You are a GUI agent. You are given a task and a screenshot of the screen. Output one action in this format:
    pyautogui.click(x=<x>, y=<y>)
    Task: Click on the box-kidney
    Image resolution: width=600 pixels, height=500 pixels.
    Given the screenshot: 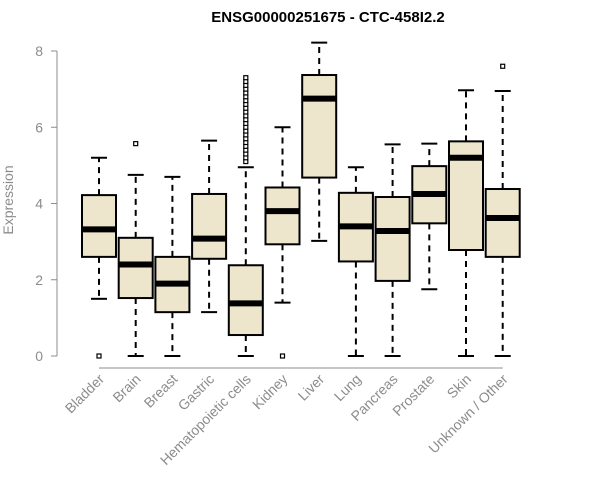 What is the action you would take?
    pyautogui.click(x=282, y=242)
    